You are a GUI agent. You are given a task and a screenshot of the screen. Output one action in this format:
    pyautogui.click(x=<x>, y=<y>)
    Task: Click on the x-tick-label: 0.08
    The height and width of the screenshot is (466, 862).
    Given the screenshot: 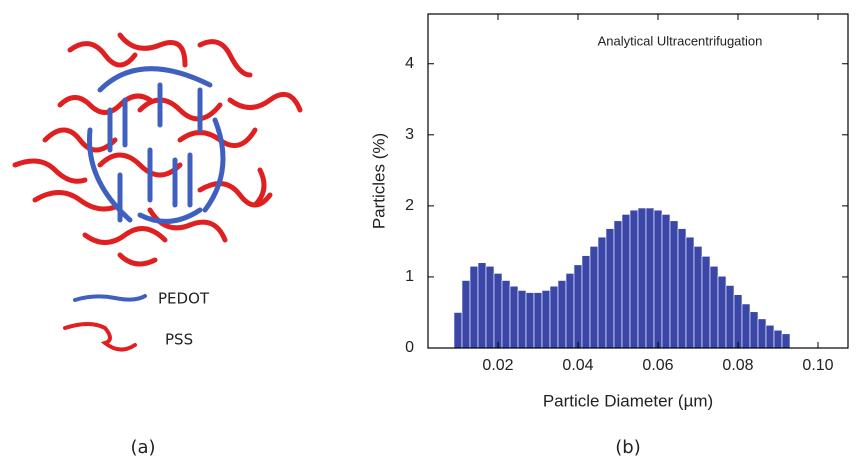 What is the action you would take?
    pyautogui.click(x=737, y=365)
    